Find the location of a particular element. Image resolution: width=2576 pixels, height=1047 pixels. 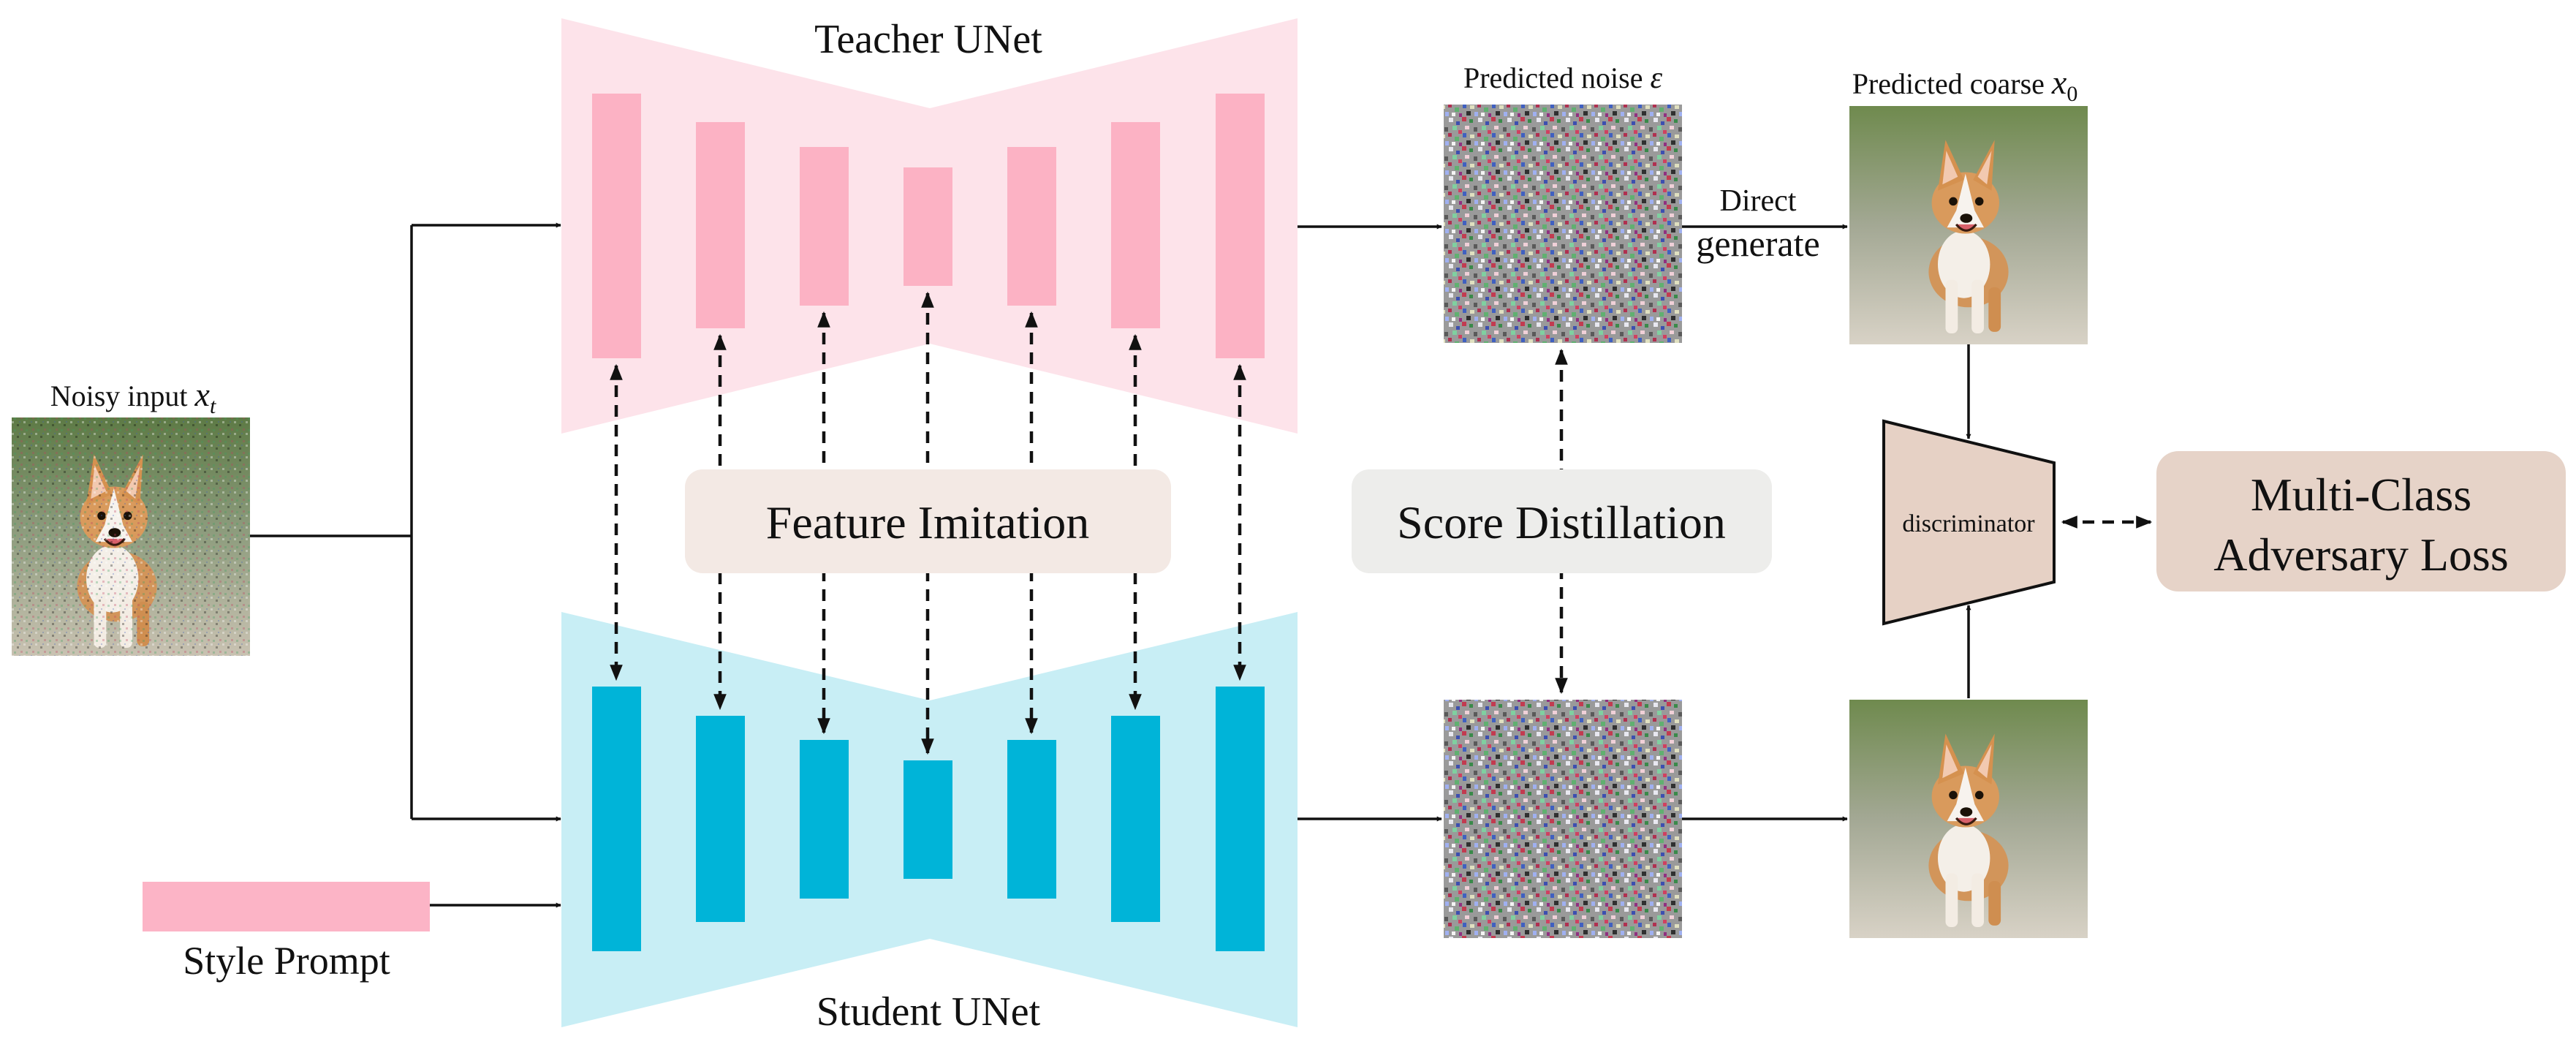

direct-label: Direct is located at coordinates (1758, 201).